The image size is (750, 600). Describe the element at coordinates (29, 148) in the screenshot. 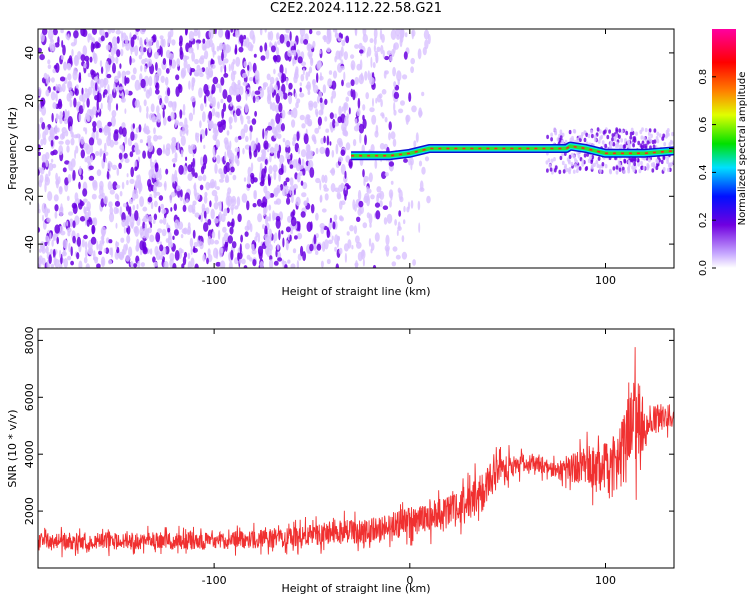

I see `spec-ytick-label: 0` at that location.